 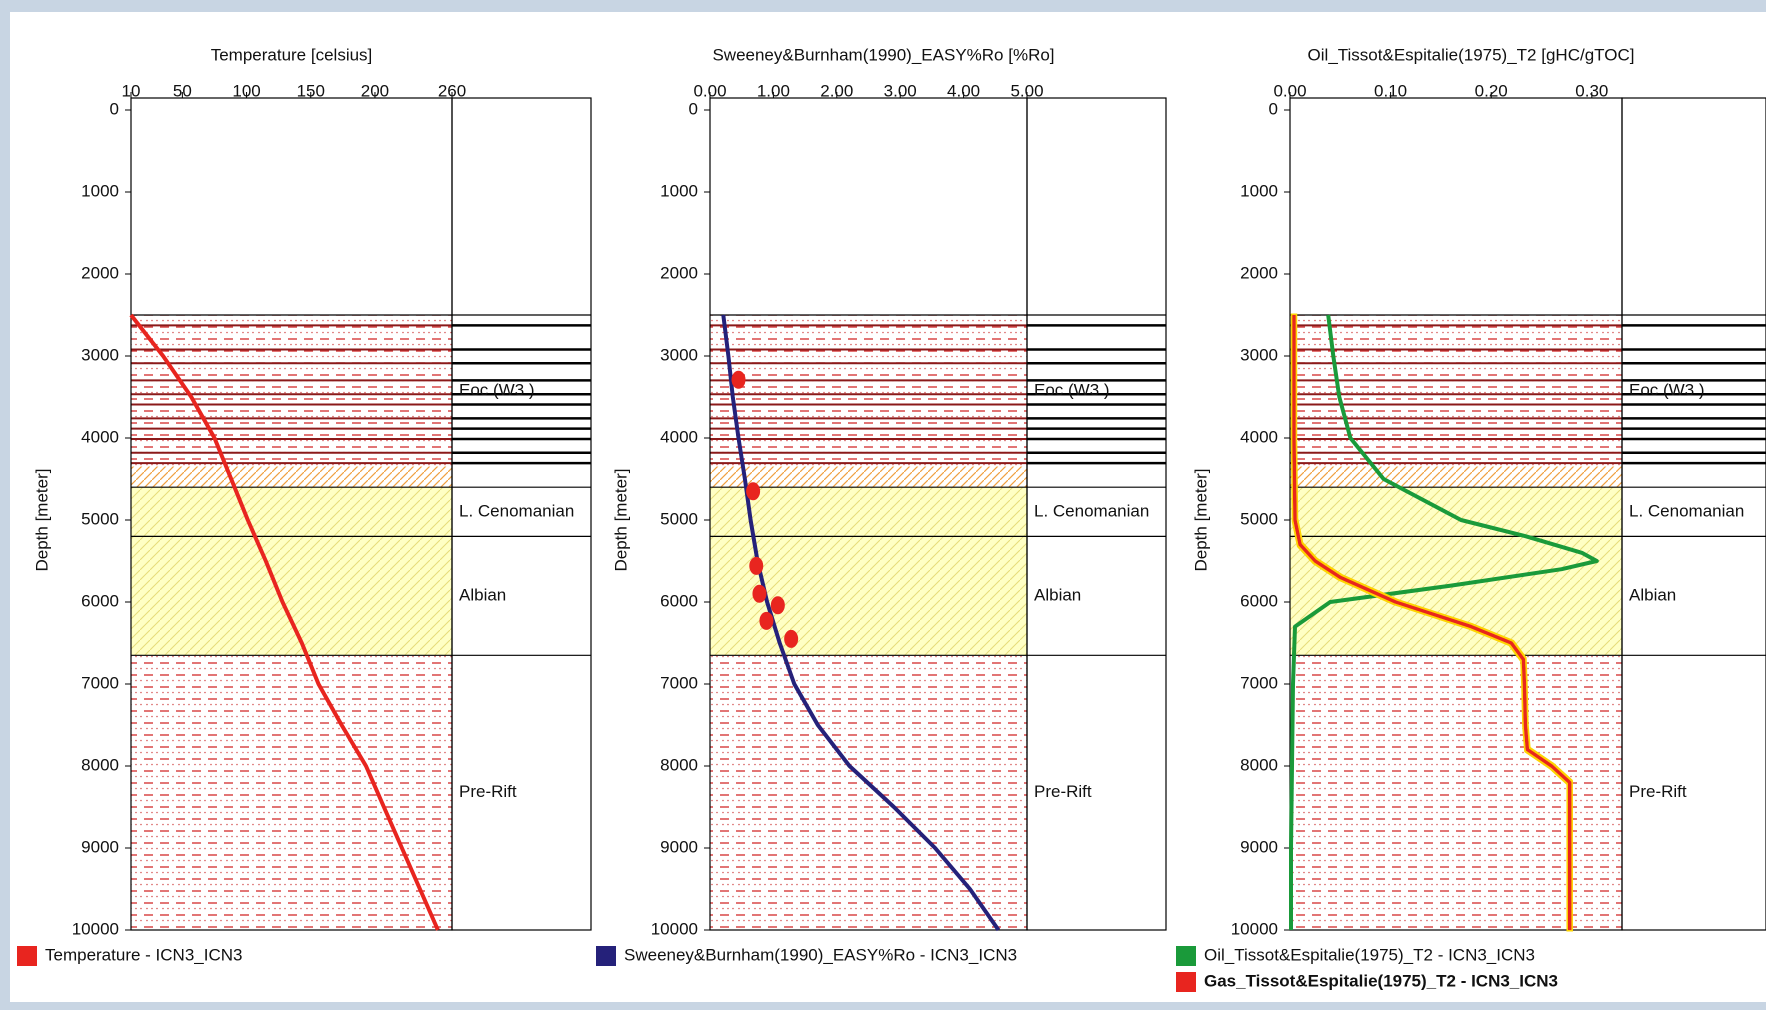 What do you see at coordinates (963, 90) in the screenshot?
I see `x-tick-label: 4.00` at bounding box center [963, 90].